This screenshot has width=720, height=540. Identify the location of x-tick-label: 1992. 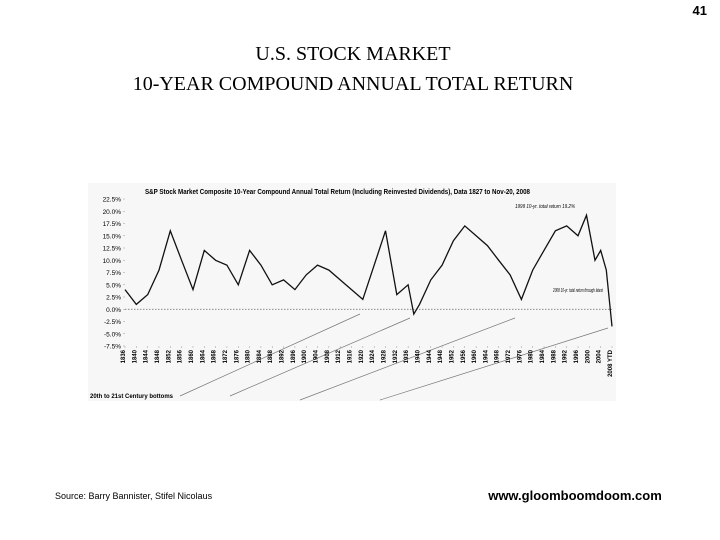
(566, 356).